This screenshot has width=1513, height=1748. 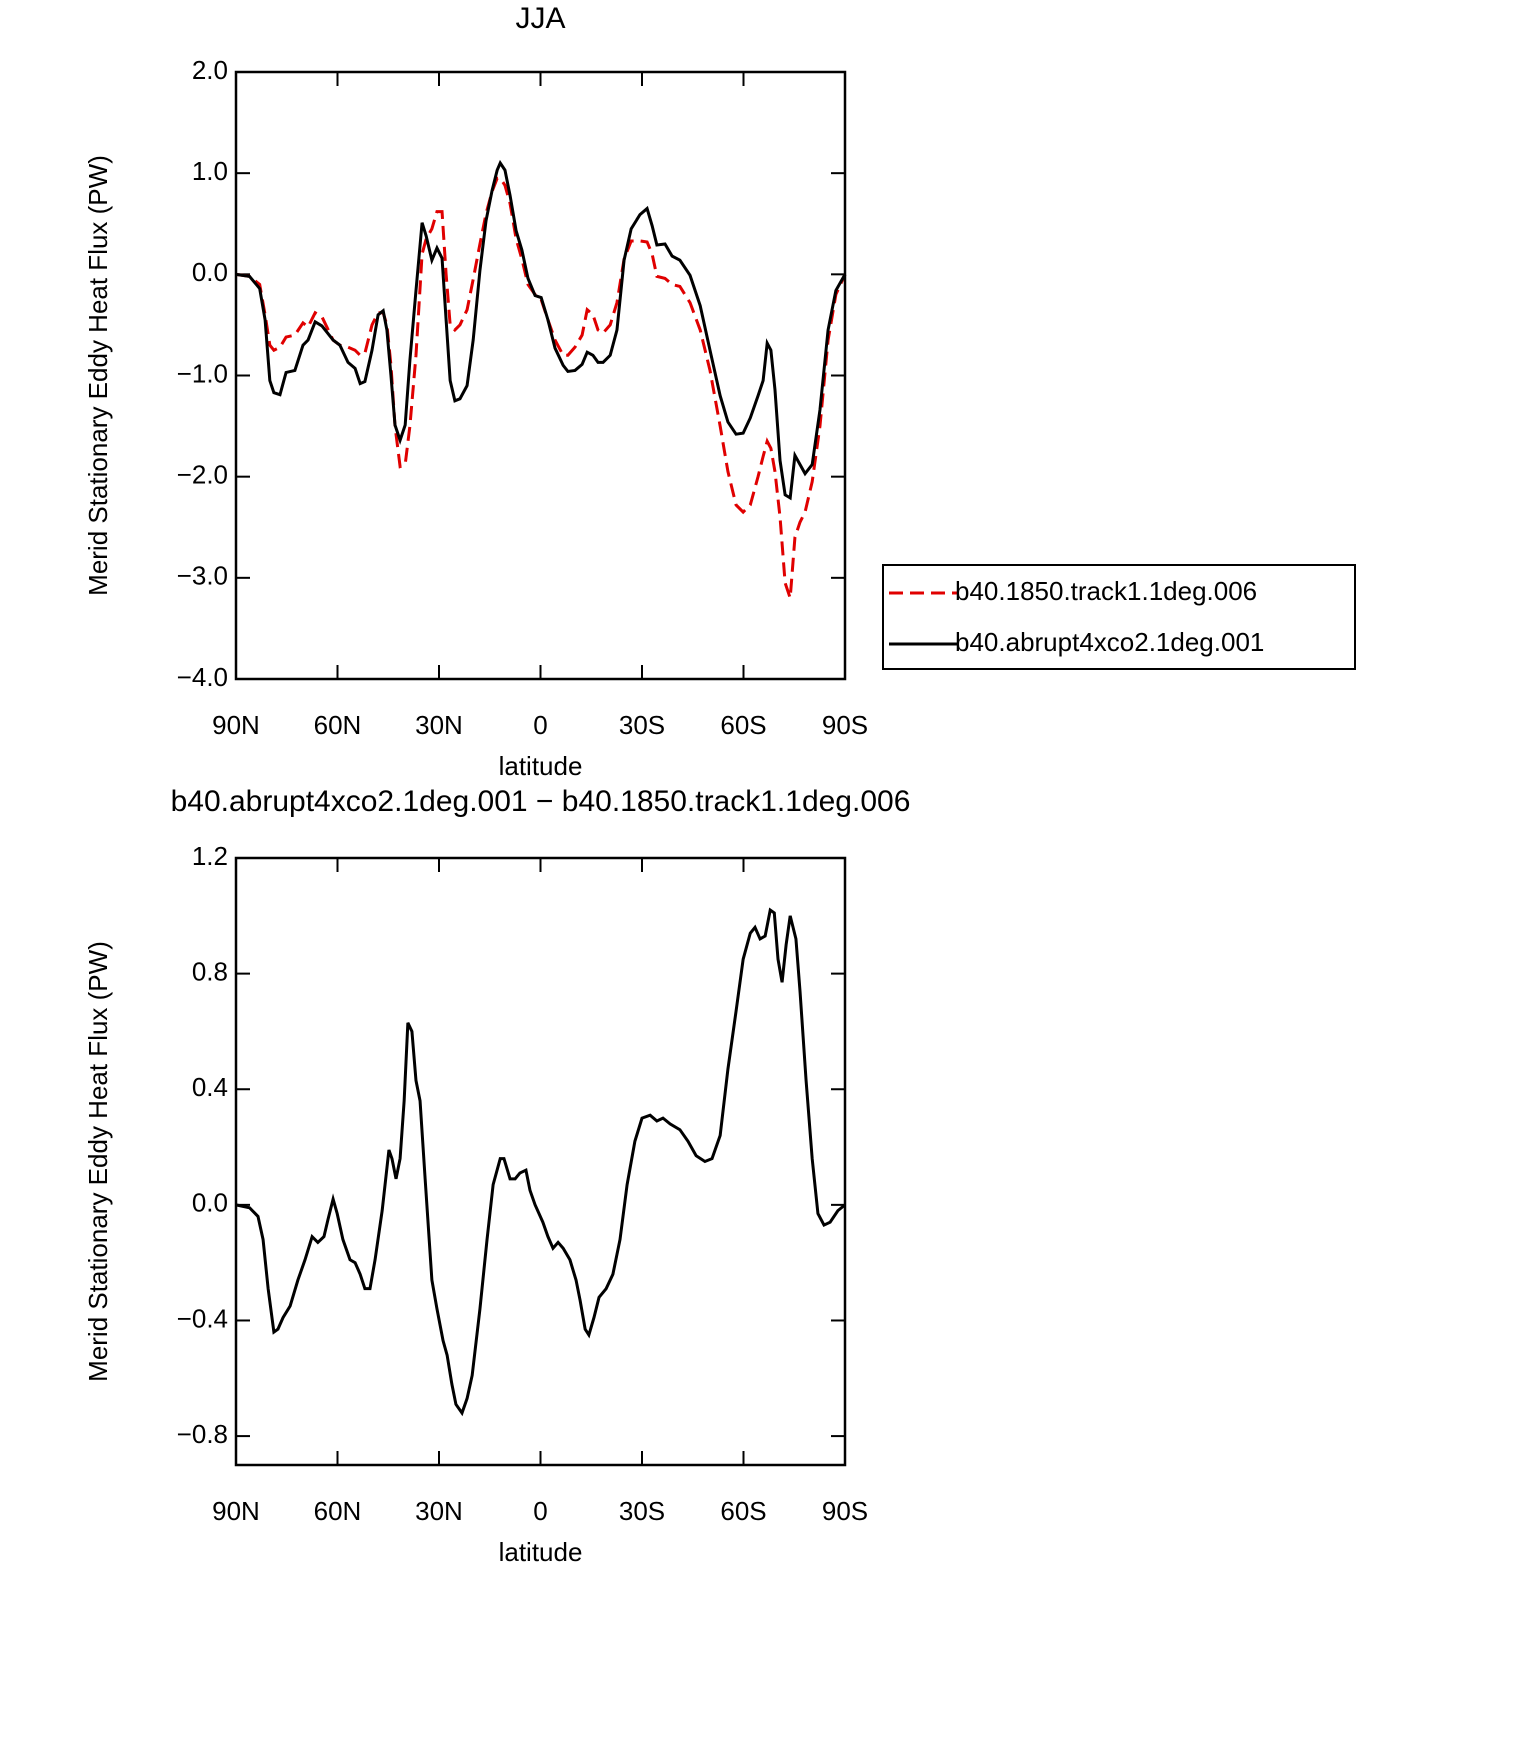 I want to click on legend-label: b40.1850.track1.1deg.006, so click(x=1106, y=591).